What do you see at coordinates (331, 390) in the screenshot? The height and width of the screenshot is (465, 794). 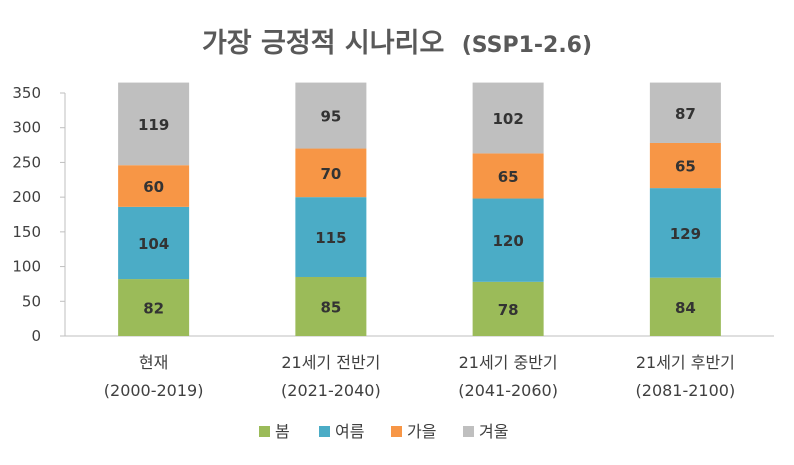 I see `x-category-period: (2021-2040)` at bounding box center [331, 390].